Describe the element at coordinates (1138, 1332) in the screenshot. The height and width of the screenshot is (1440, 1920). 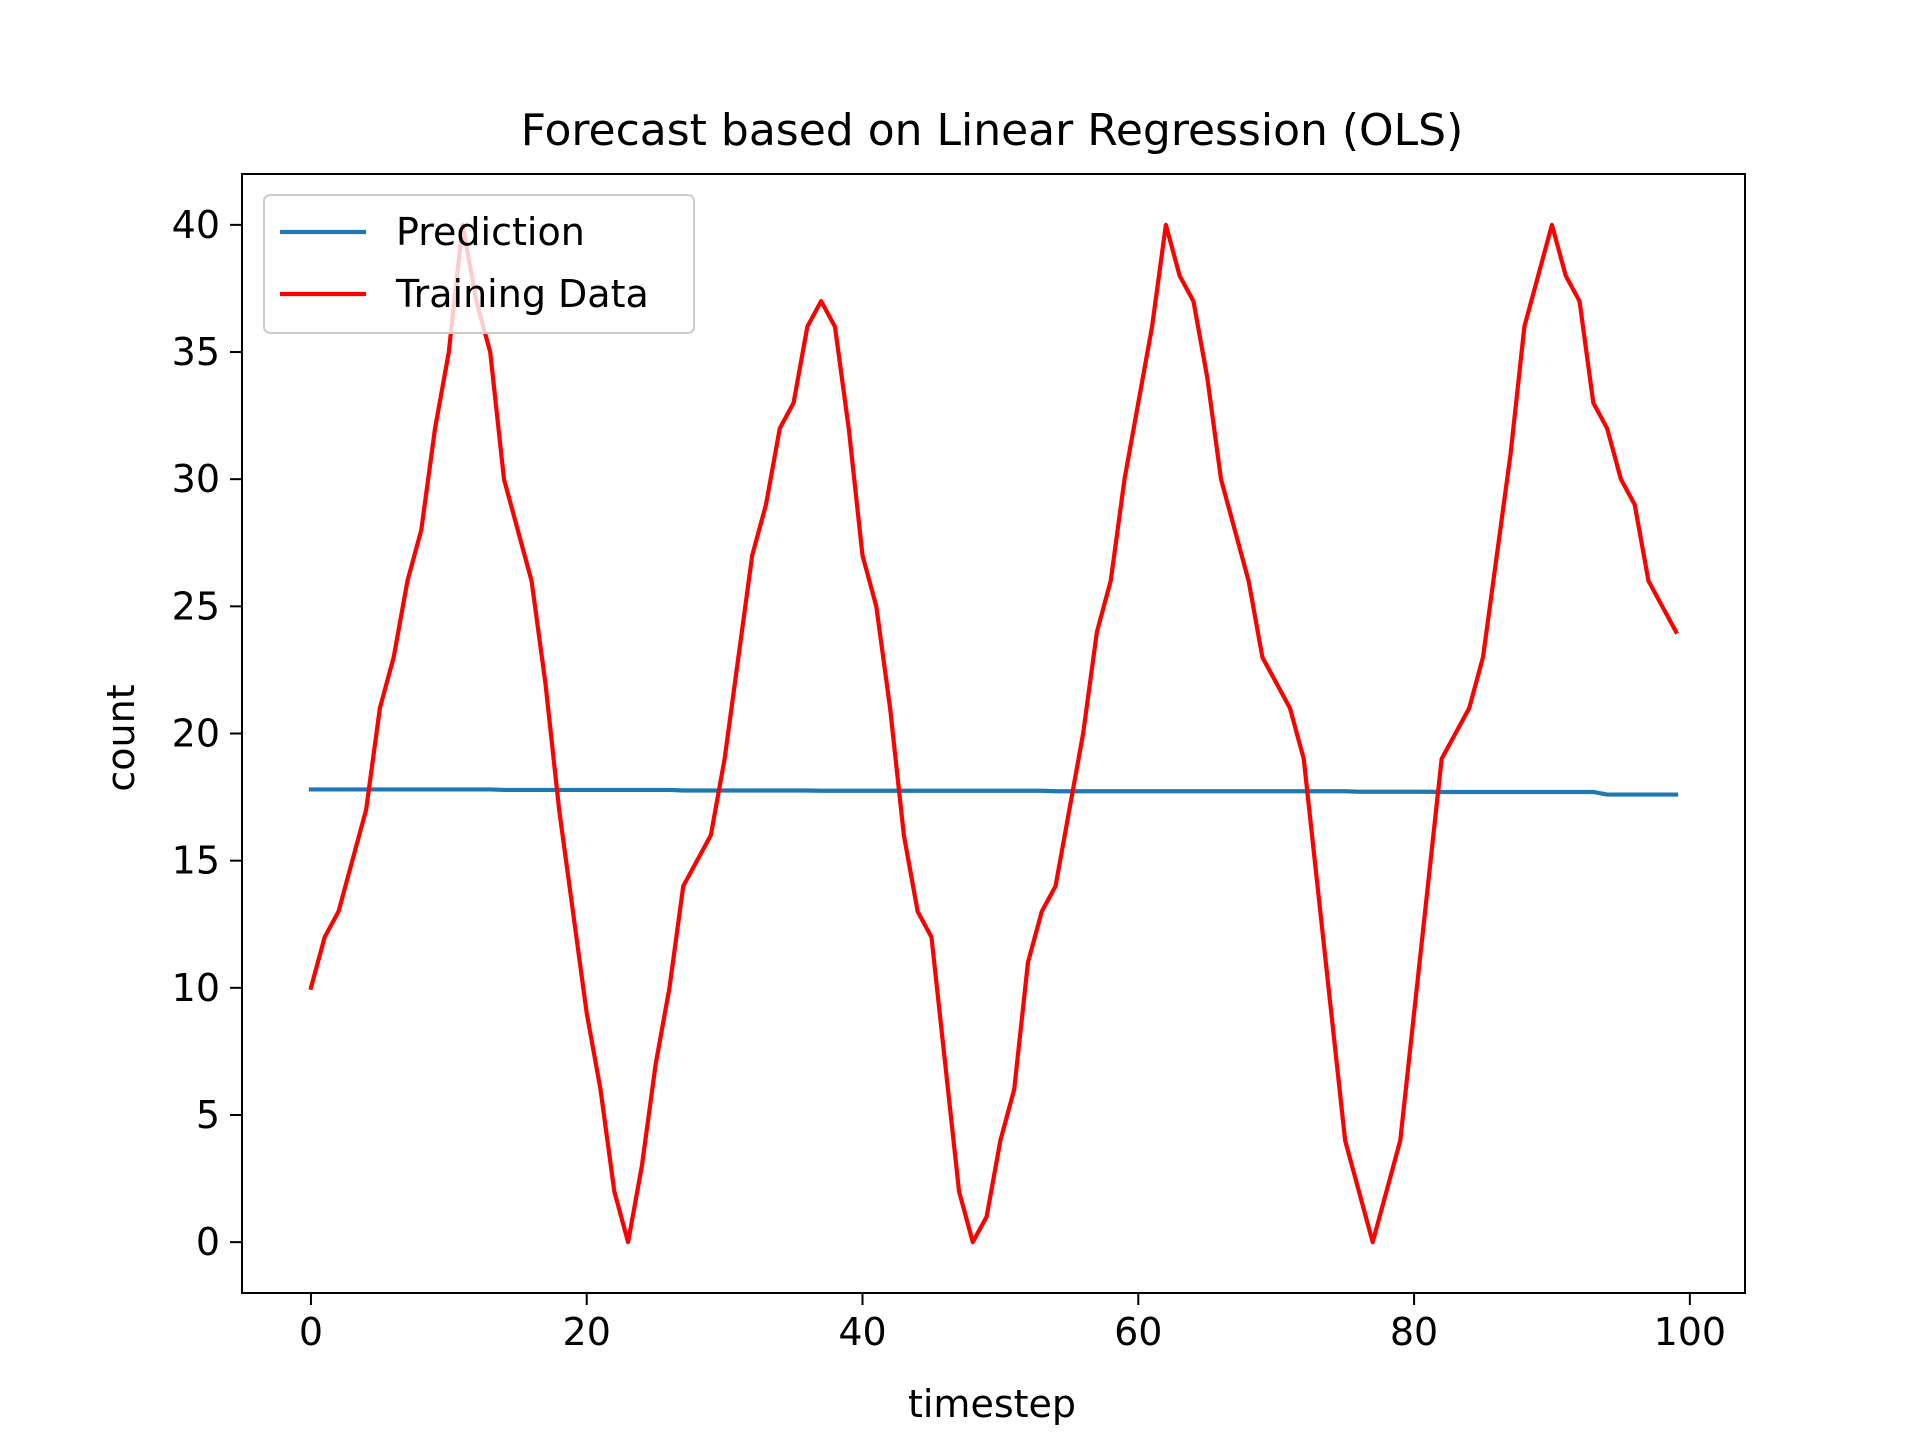
I see `x-tick-label: 60` at that location.